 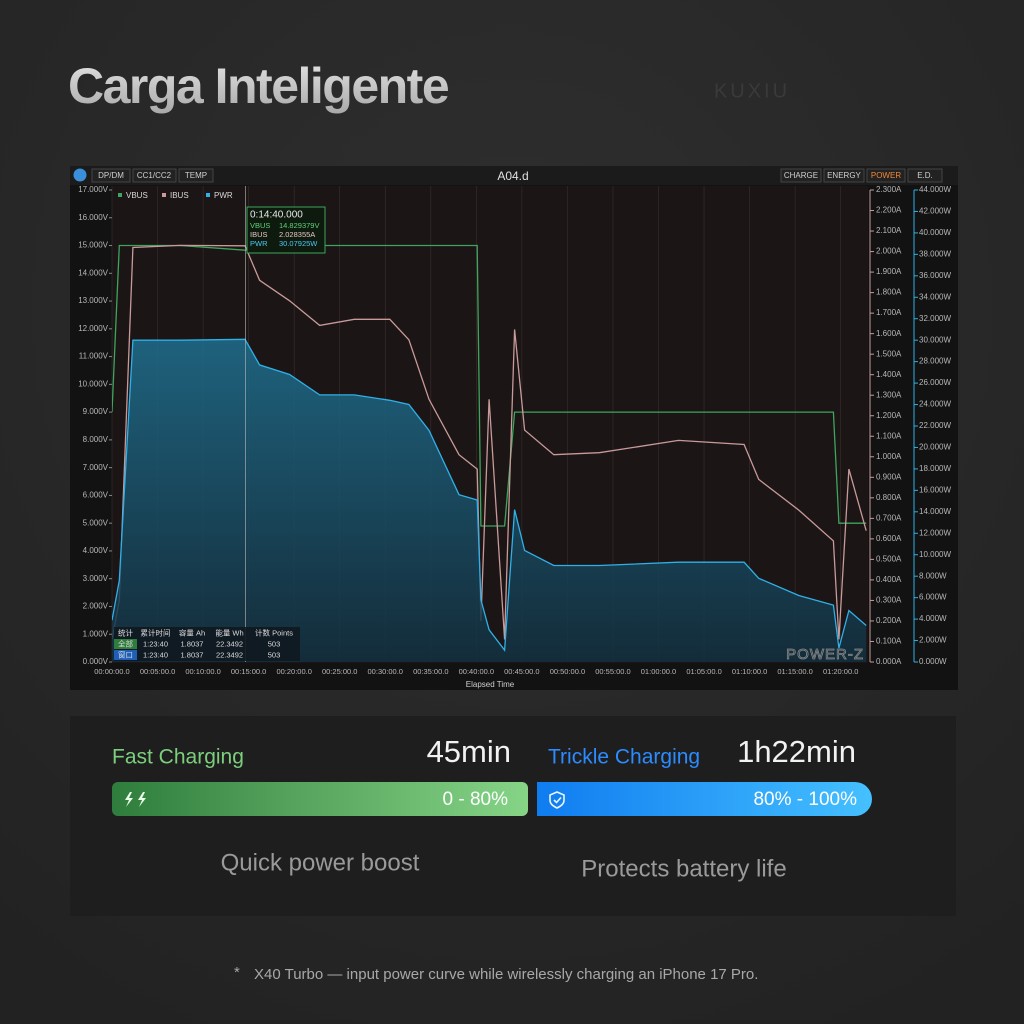 I want to click on y-tick-label: 4.000V, so click(x=96, y=550).